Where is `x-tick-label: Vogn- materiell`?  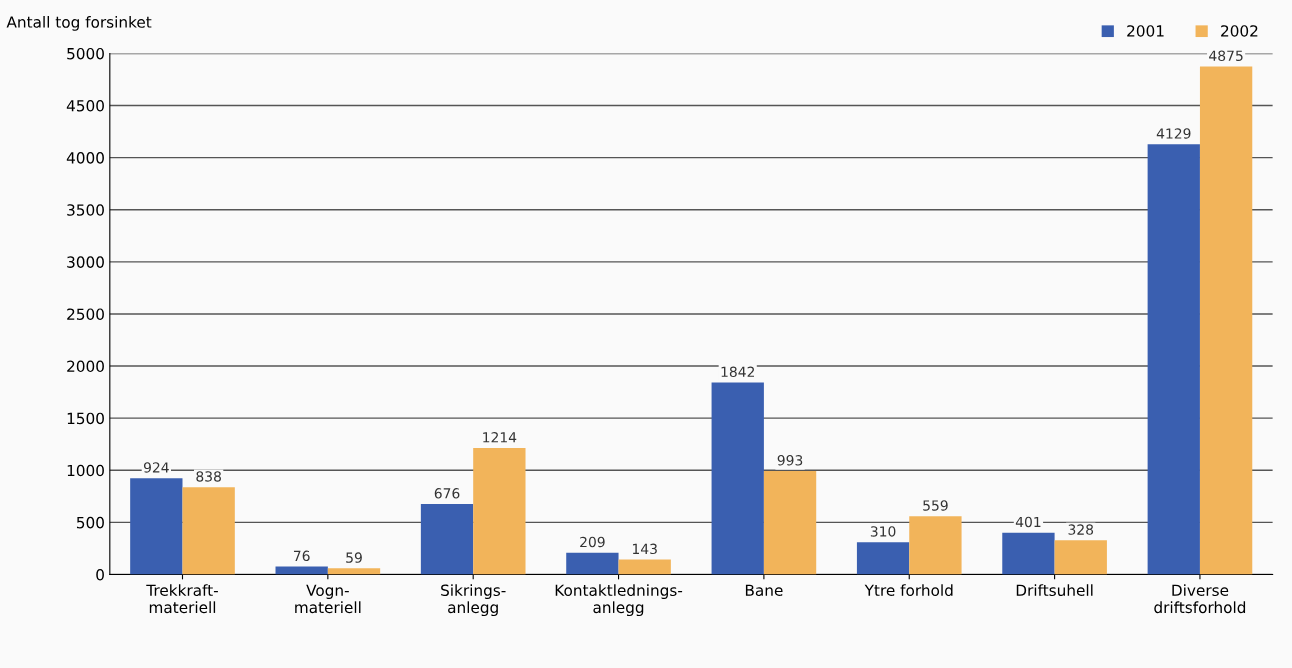
x-tick-label: Vogn- materiell is located at coordinates (328, 599).